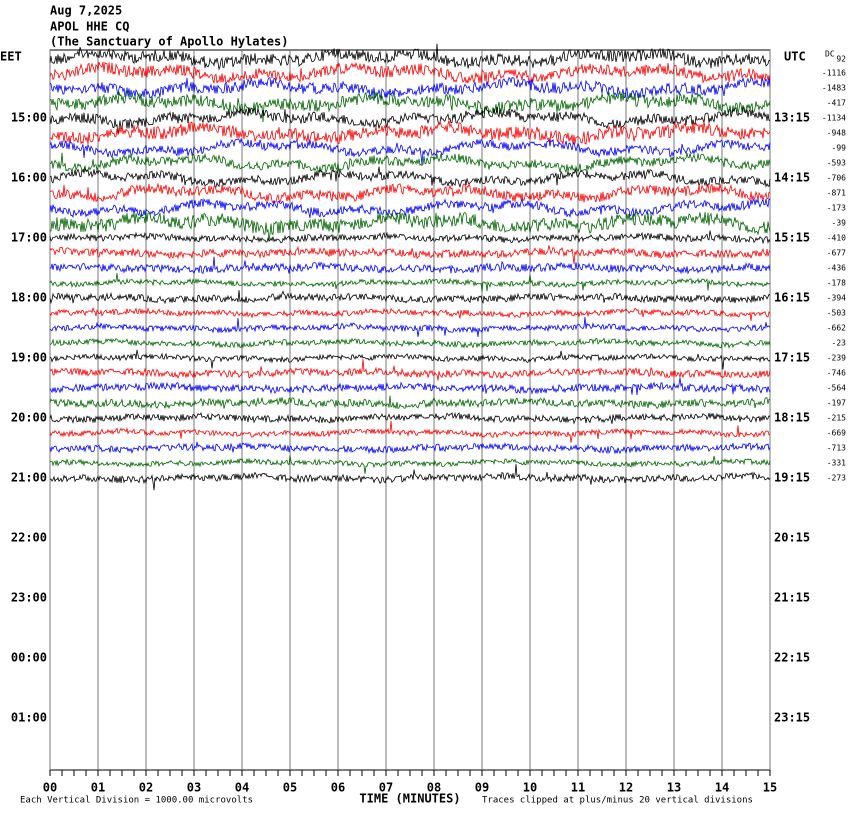 This screenshot has width=850, height=814. What do you see at coordinates (290, 788) in the screenshot?
I see `x-tick-label: 05` at bounding box center [290, 788].